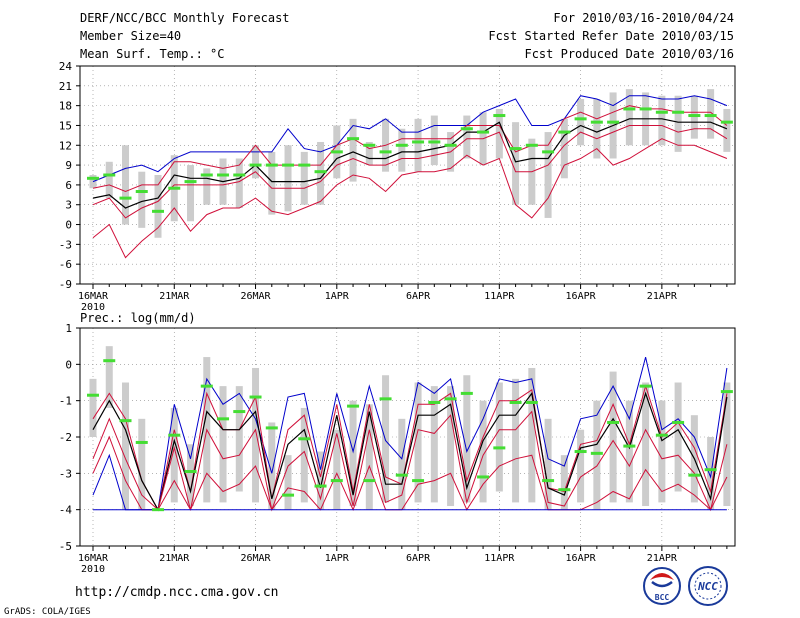  Describe the element at coordinates (255, 296) in the screenshot. I see `temp-xtick-label: 26MAR` at that location.